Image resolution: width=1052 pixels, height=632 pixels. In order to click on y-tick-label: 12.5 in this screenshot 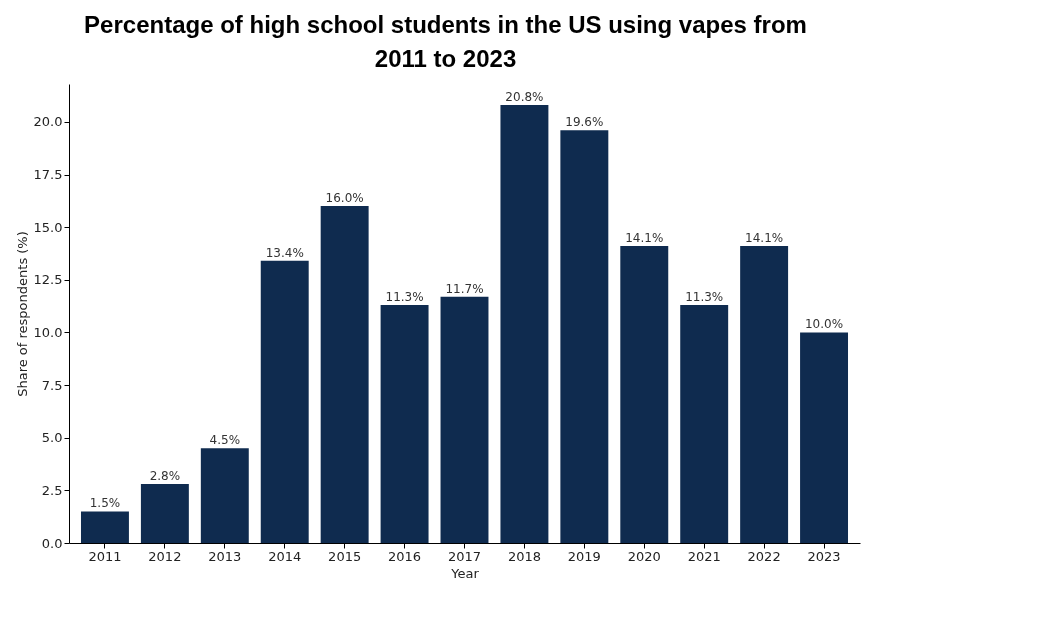, I will do `click(48, 280)`.